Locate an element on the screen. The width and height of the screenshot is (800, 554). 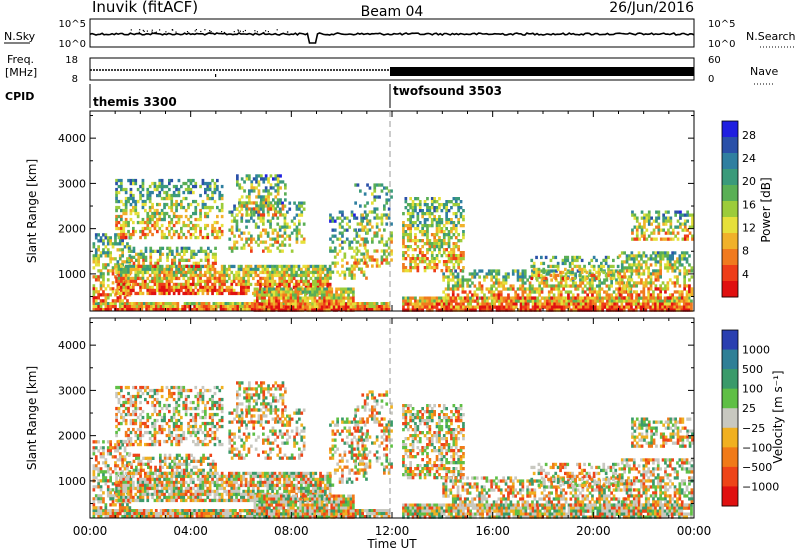
power-colorbar-label: Power [dB] is located at coordinates (766, 209).